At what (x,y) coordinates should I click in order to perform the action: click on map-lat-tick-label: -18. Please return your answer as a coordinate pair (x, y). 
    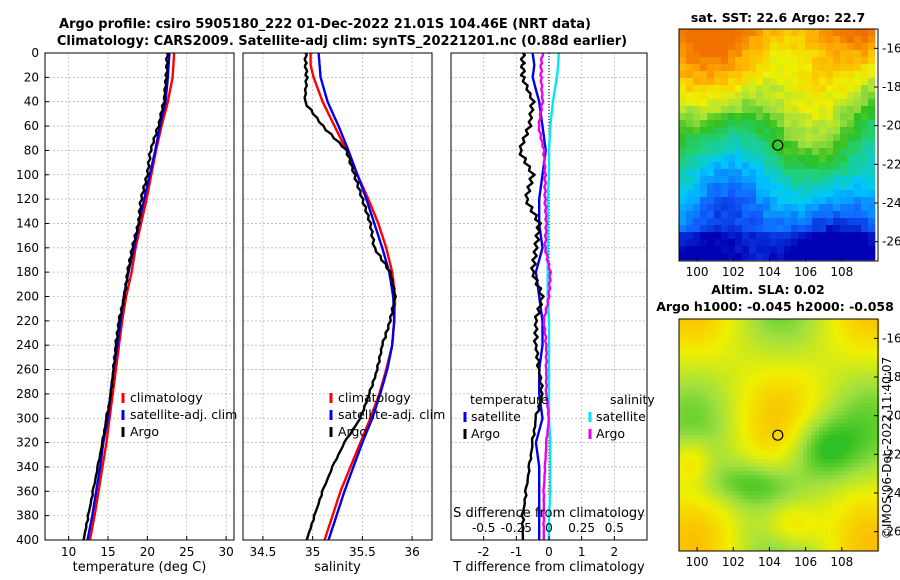
    Looking at the image, I should click on (891, 87).